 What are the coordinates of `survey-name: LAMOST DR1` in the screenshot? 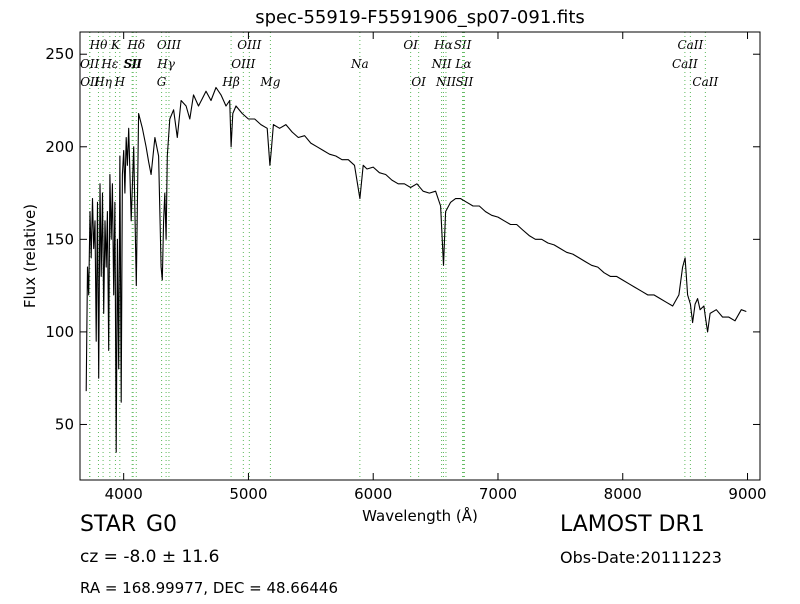 It's located at (632, 524).